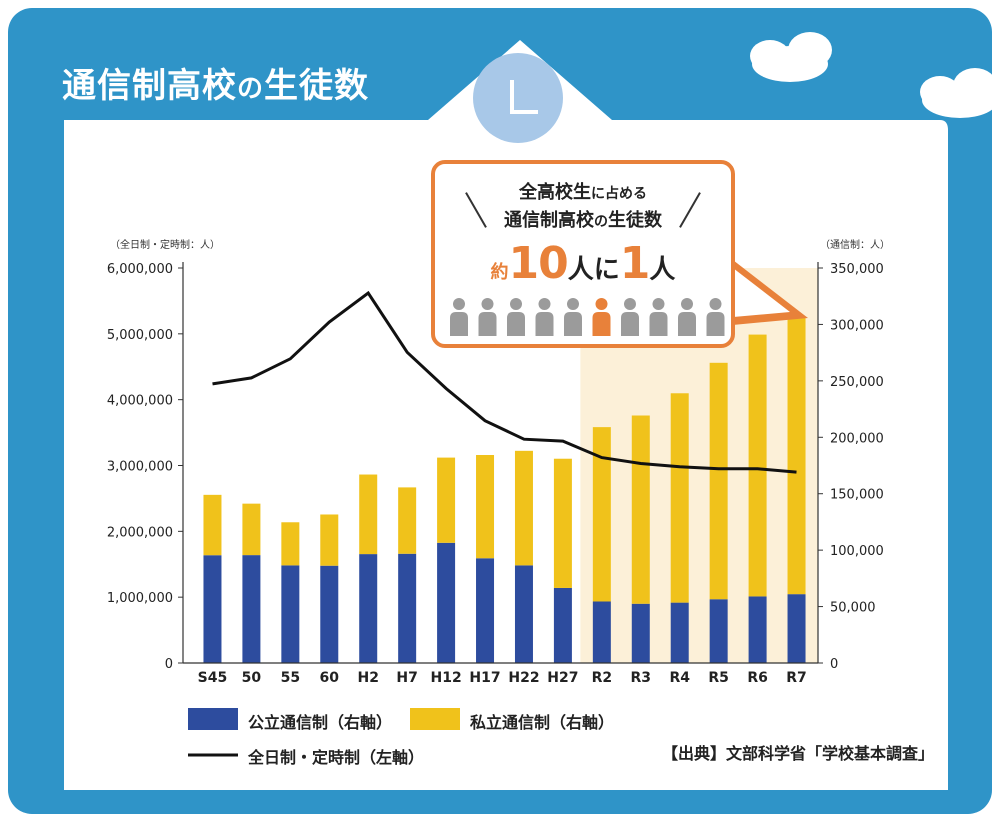 This screenshot has height=817, width=1000. Describe the element at coordinates (834, 664) in the screenshot. I see `right-tick-label: 0` at that location.